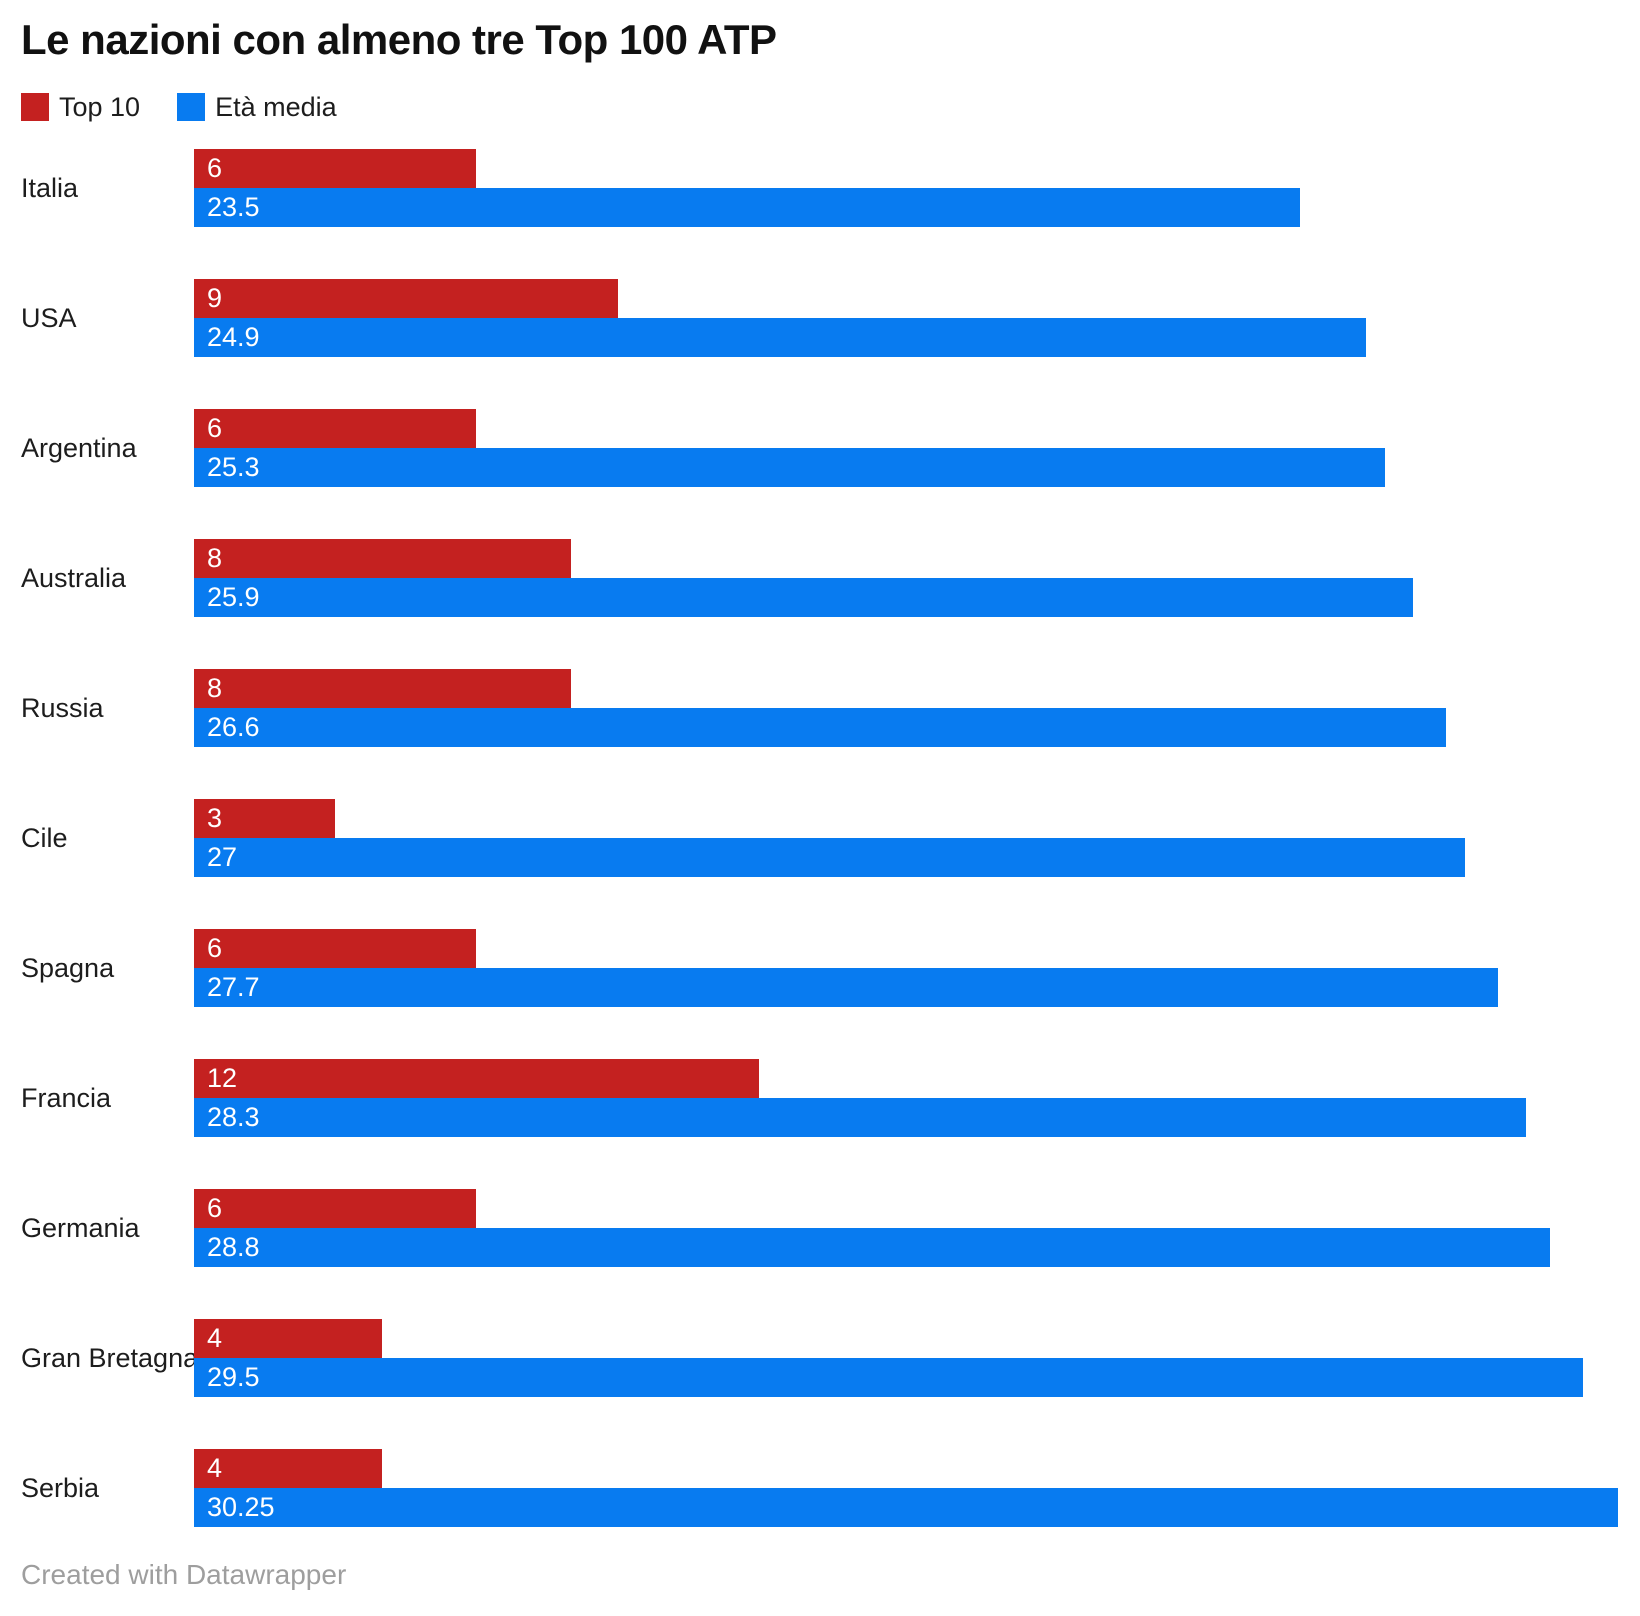 This screenshot has height=1616, width=1640. Describe the element at coordinates (780, 337) in the screenshot. I see `bar-eta-media: 24.9` at that location.